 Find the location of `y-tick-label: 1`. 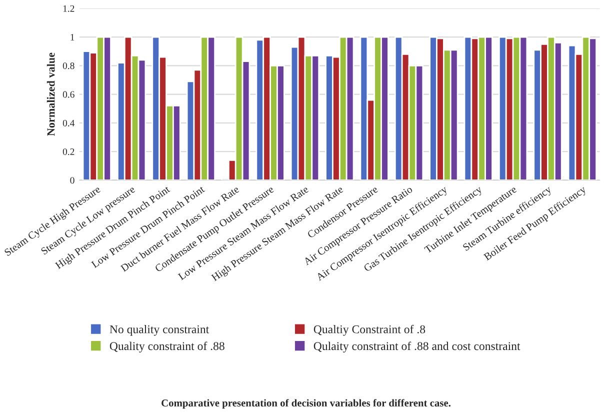

y-tick-label: 1 is located at coordinates (72, 37).